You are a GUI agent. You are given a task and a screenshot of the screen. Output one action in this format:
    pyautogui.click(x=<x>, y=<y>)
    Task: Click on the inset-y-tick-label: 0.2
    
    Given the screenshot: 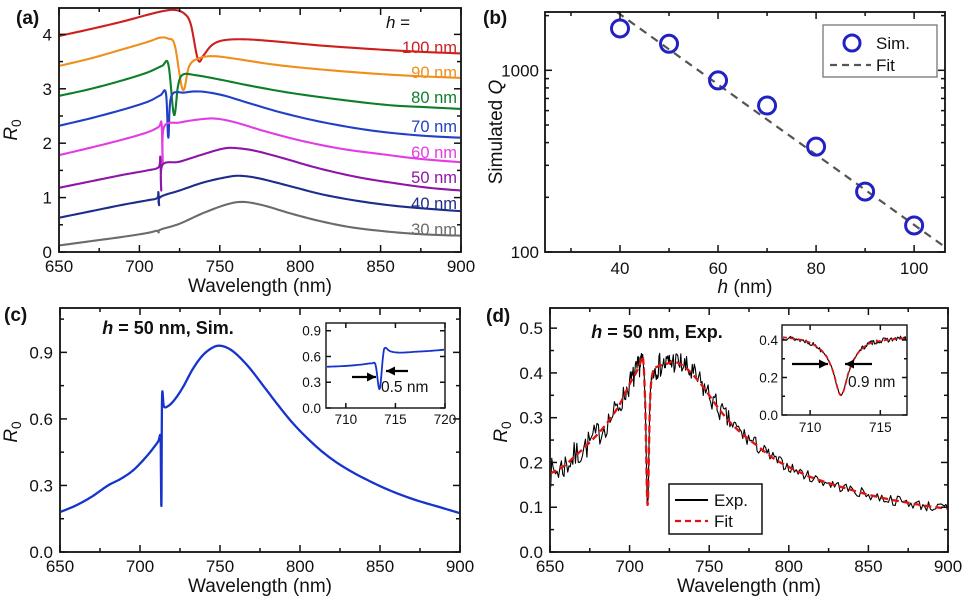 What is the action you would take?
    pyautogui.click(x=768, y=378)
    